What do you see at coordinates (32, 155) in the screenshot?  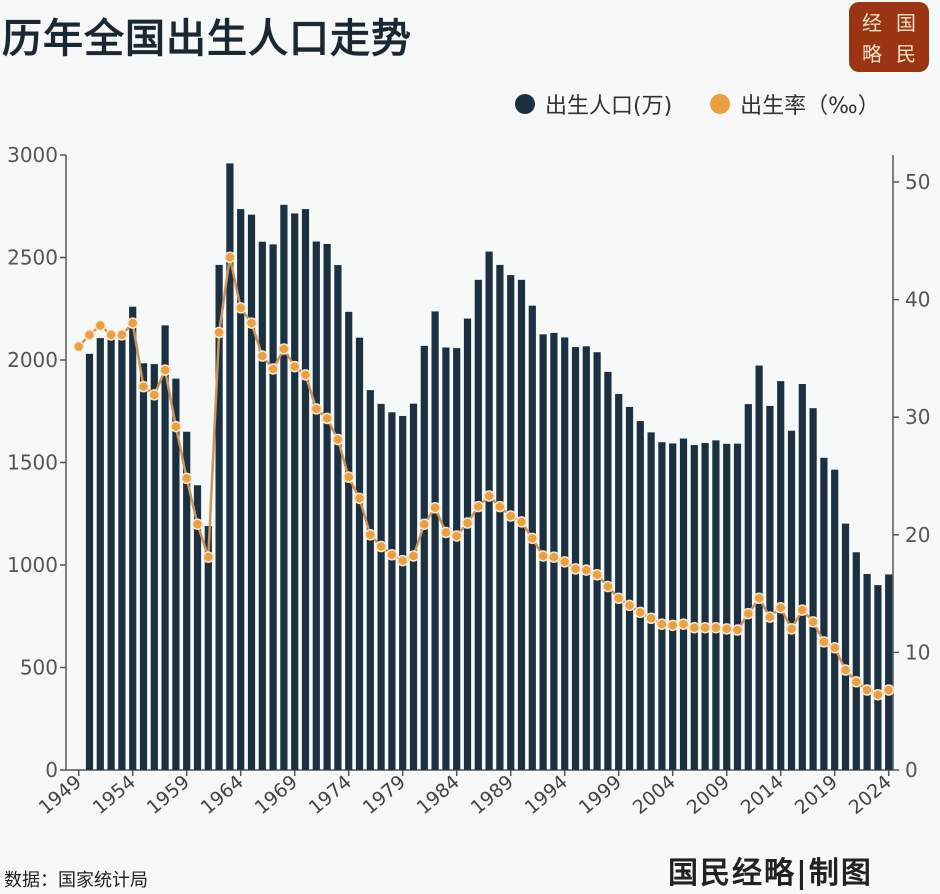 I see `left-axis-tick-label: 3000` at bounding box center [32, 155].